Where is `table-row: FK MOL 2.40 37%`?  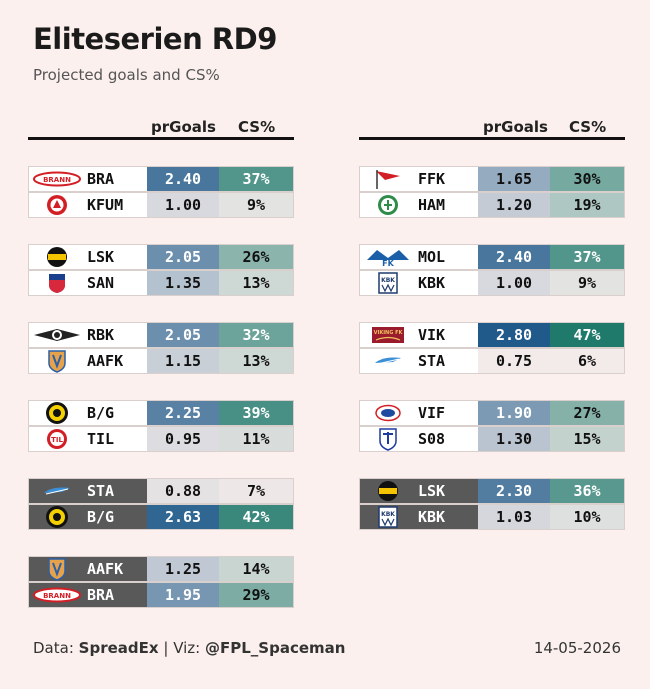 table-row: FK MOL 2.40 37% is located at coordinates (492, 257).